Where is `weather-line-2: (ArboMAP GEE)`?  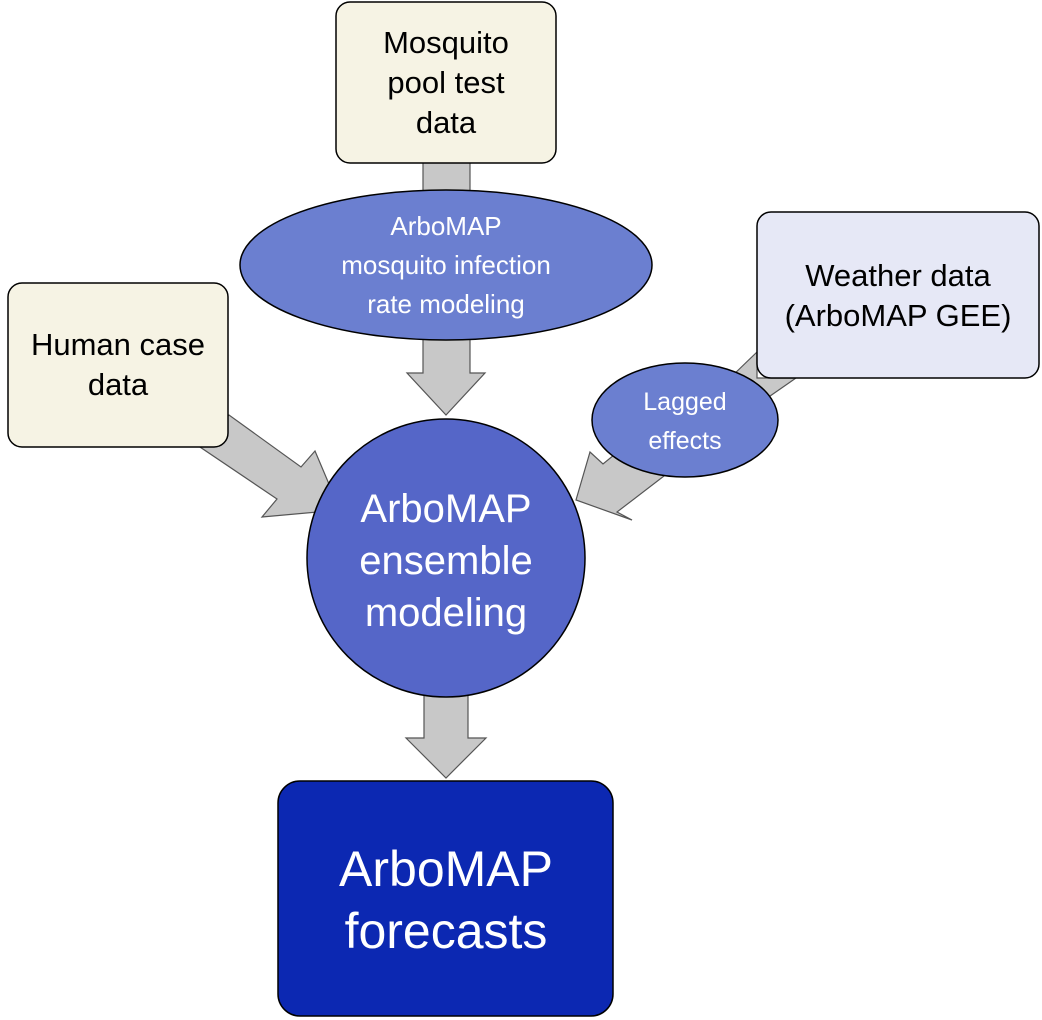
weather-line-2: (ArboMAP GEE) is located at coordinates (898, 315).